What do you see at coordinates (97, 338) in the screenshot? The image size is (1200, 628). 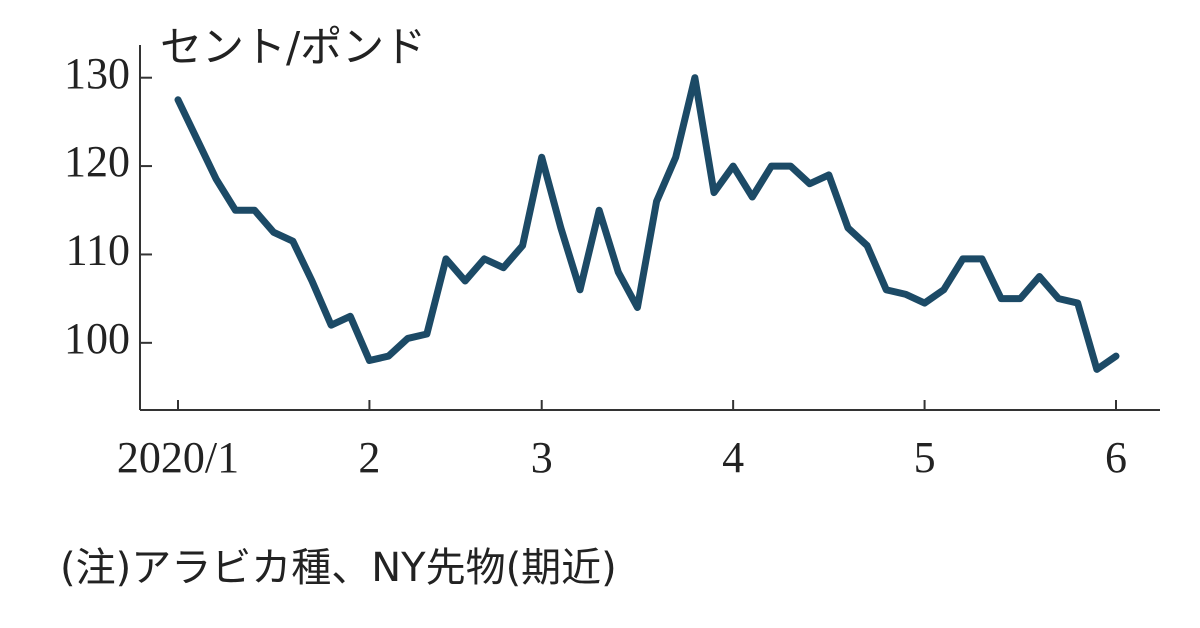 I see `y-tick-label: 100` at bounding box center [97, 338].